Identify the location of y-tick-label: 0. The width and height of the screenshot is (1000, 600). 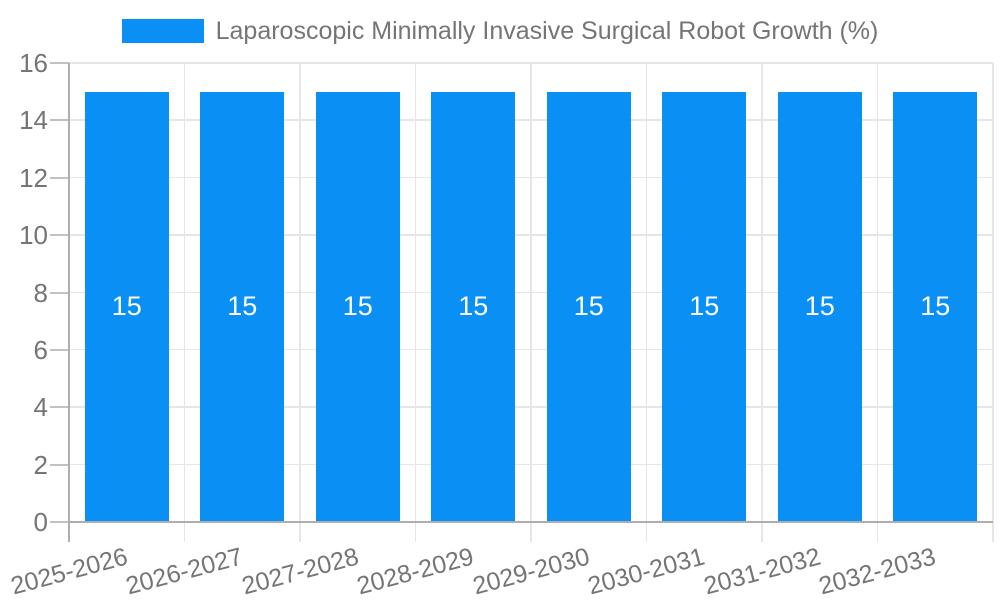
(40, 522).